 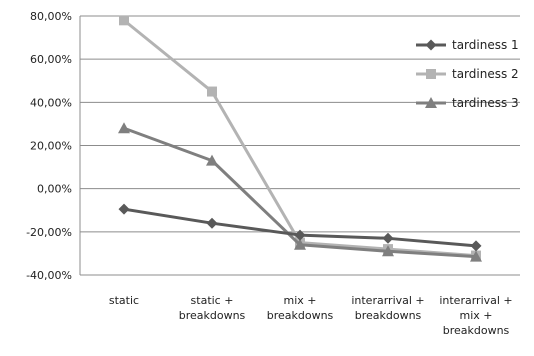 I want to click on y-tick-label: 0,00%, so click(x=54, y=189).